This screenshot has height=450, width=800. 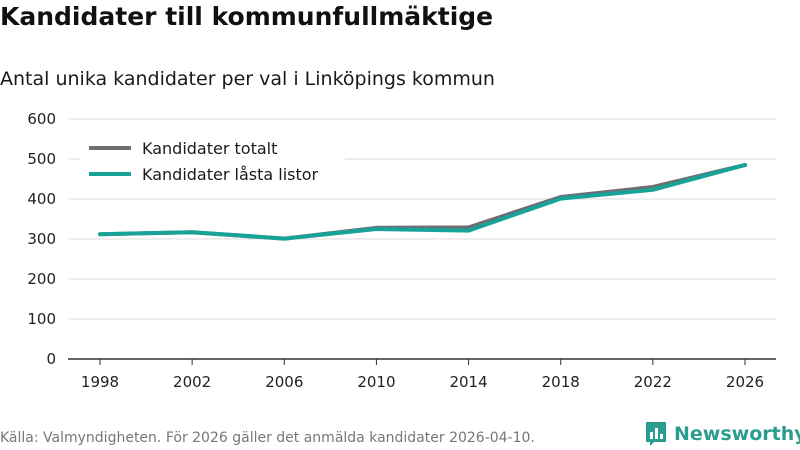 I want to click on newsworthy-logo: Newsworthy, so click(x=722, y=434).